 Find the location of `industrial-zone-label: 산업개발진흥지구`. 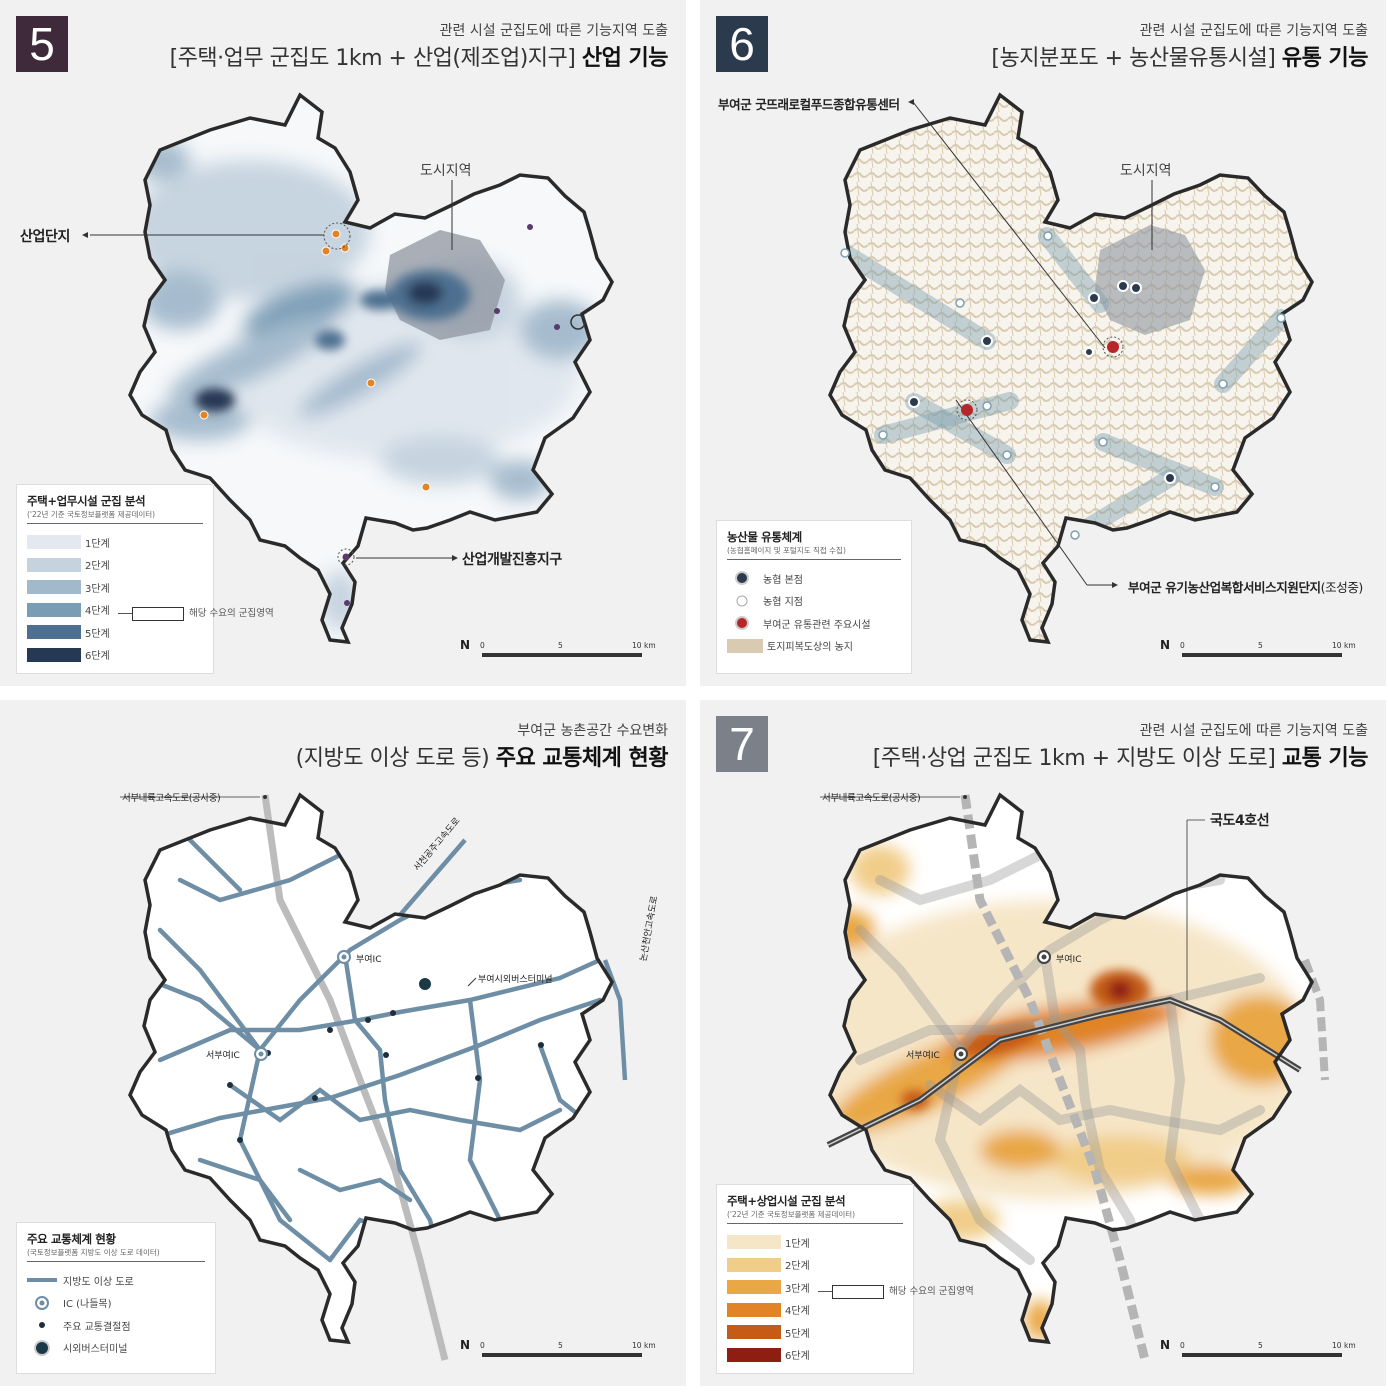

industrial-zone-label: 산업개발진흥지구 is located at coordinates (512, 560).